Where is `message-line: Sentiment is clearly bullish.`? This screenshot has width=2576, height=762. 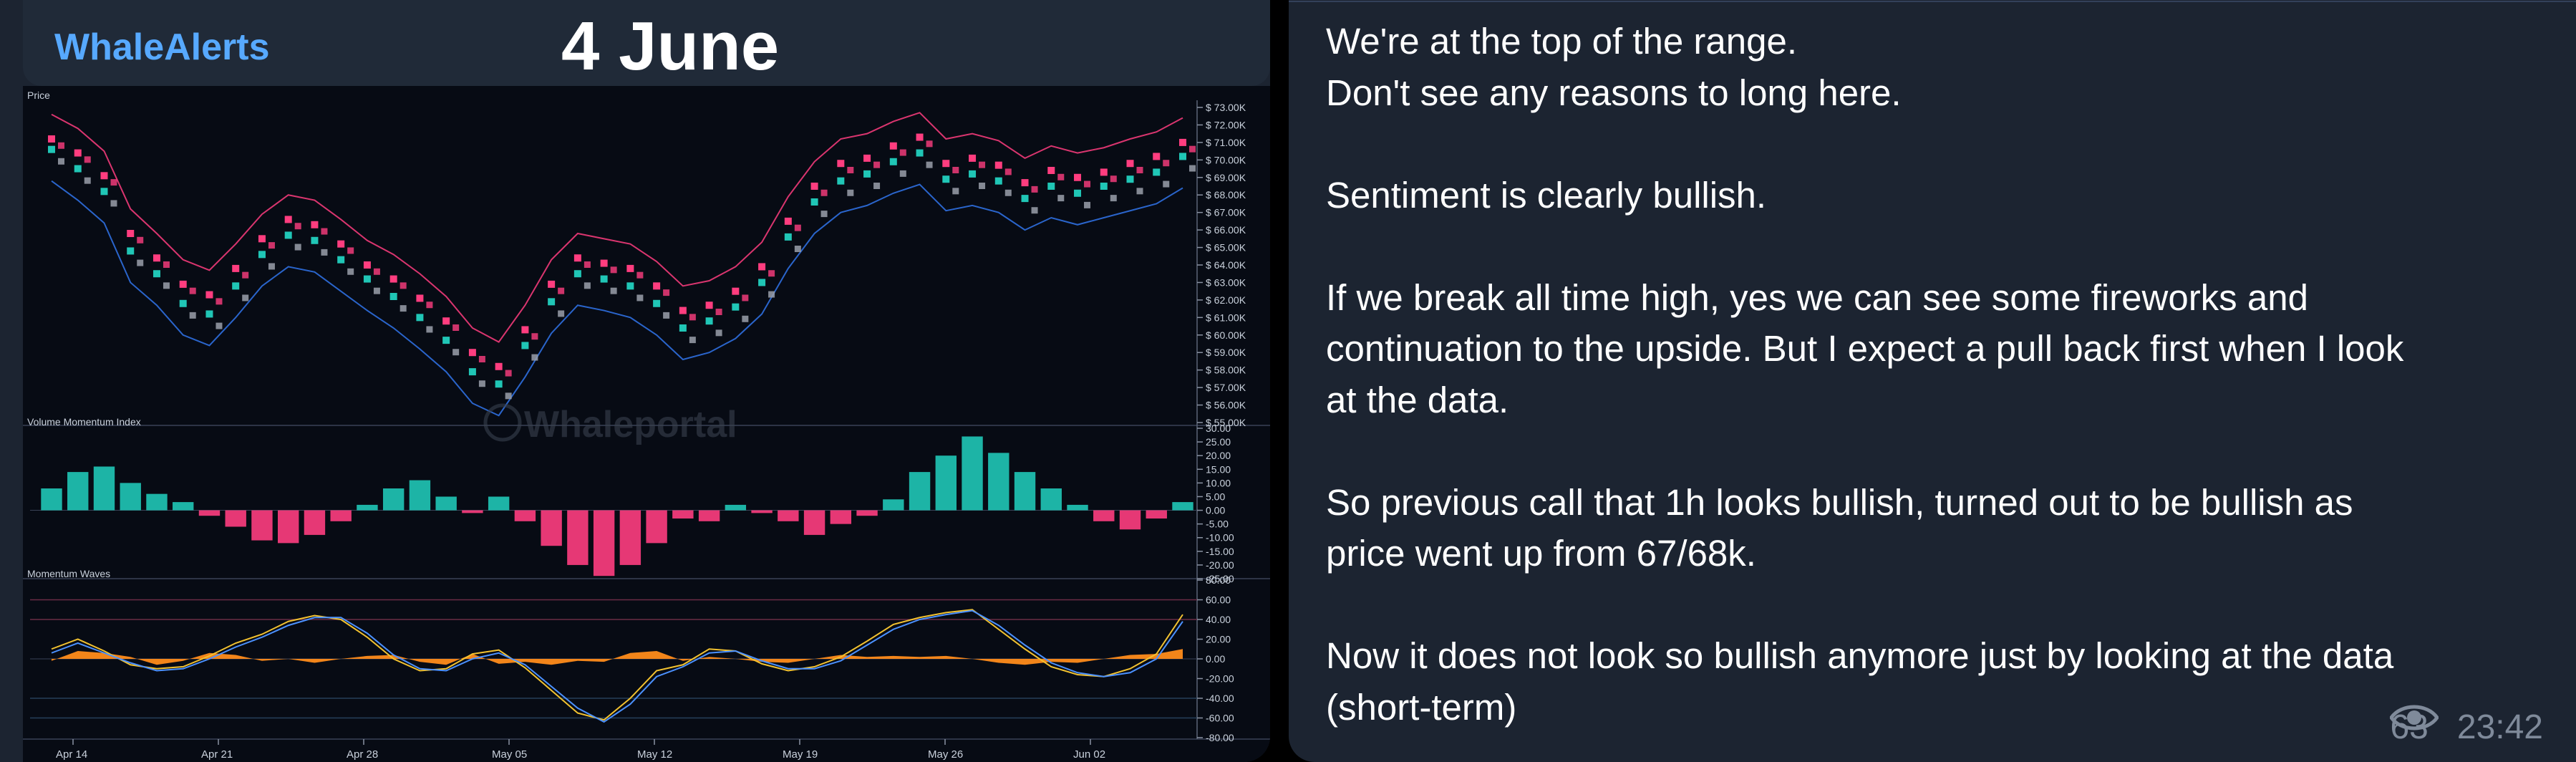
message-line: Sentiment is clearly bullish. is located at coordinates (1547, 195).